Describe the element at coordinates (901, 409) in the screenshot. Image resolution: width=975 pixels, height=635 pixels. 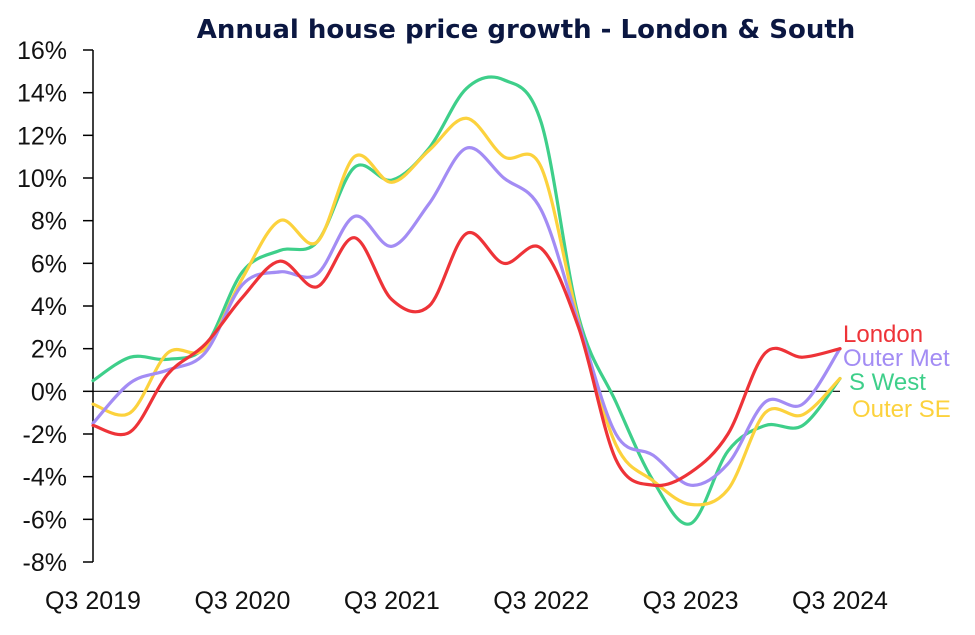
I see `series-label-outer-se: Outer SE` at that location.